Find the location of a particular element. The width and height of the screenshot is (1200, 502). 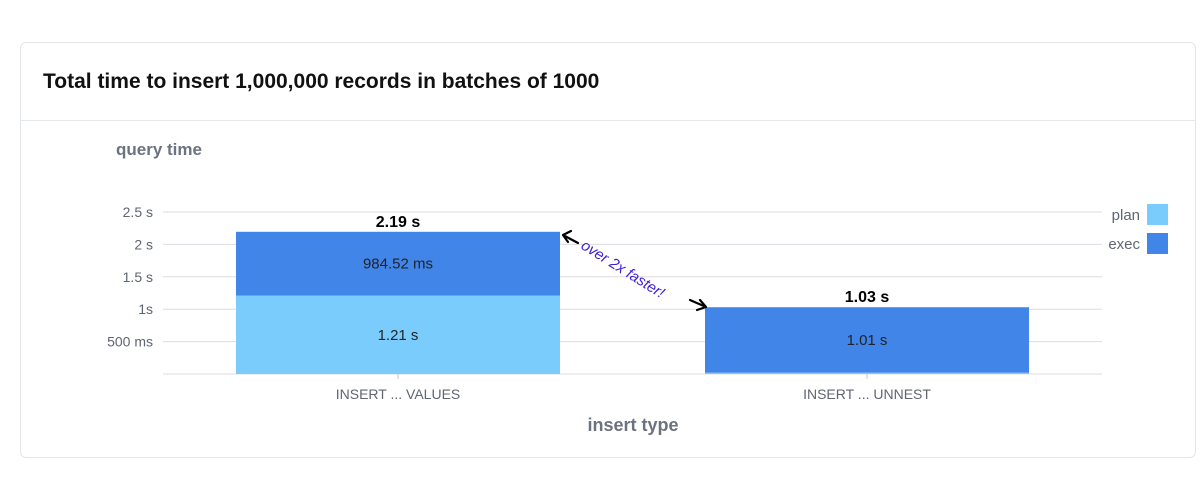

legend-label-plan: plan is located at coordinates (1126, 215).